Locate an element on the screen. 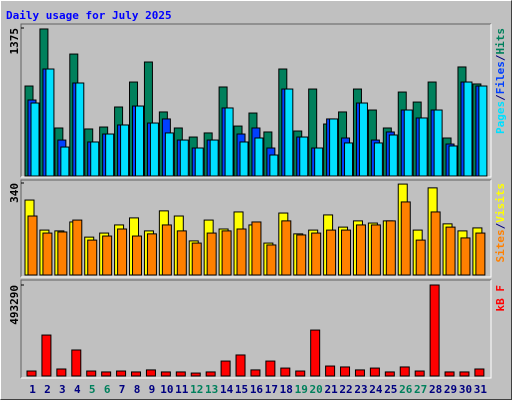  legend-entry: Visits is located at coordinates (500, 203).